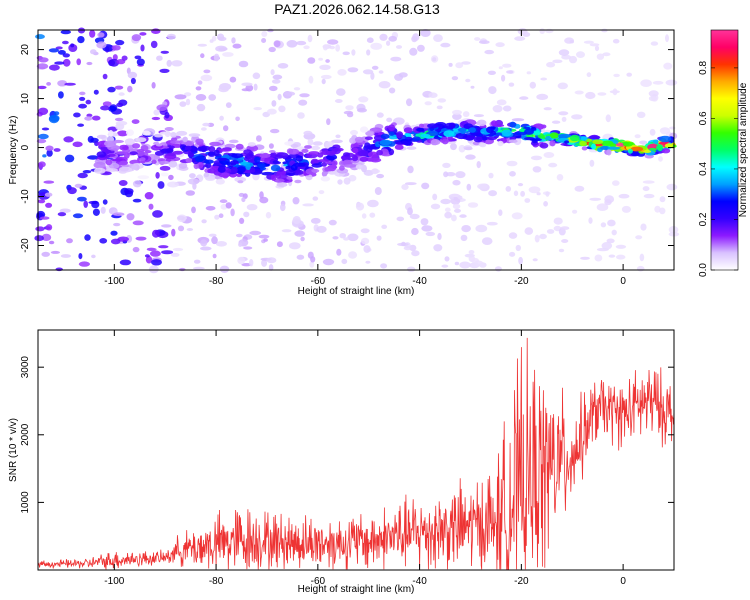 Image resolution: width=750 pixels, height=600 pixels. Describe the element at coordinates (25, 196) in the screenshot. I see `y-tick-label: -10` at that location.